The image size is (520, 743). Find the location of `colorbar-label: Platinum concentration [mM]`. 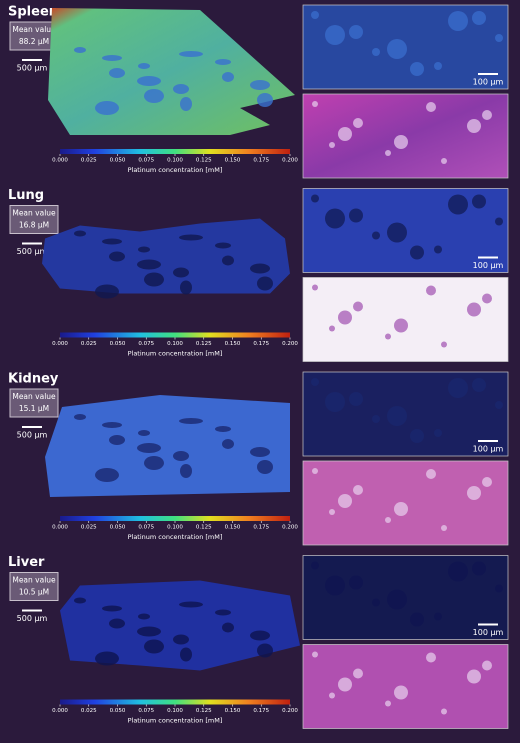

colorbar-label: Platinum concentration [mM] is located at coordinates (175, 170).